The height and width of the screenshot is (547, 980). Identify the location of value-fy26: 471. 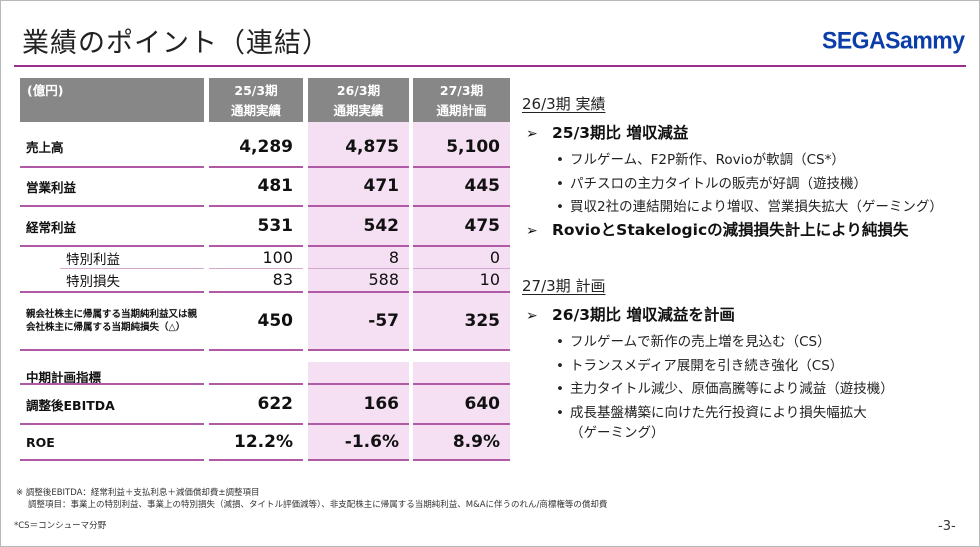
(381, 186).